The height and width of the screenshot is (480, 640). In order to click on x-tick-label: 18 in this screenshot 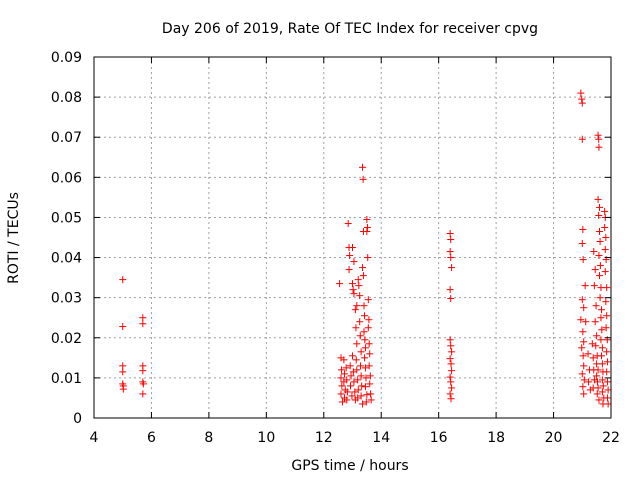, I will do `click(496, 438)`.